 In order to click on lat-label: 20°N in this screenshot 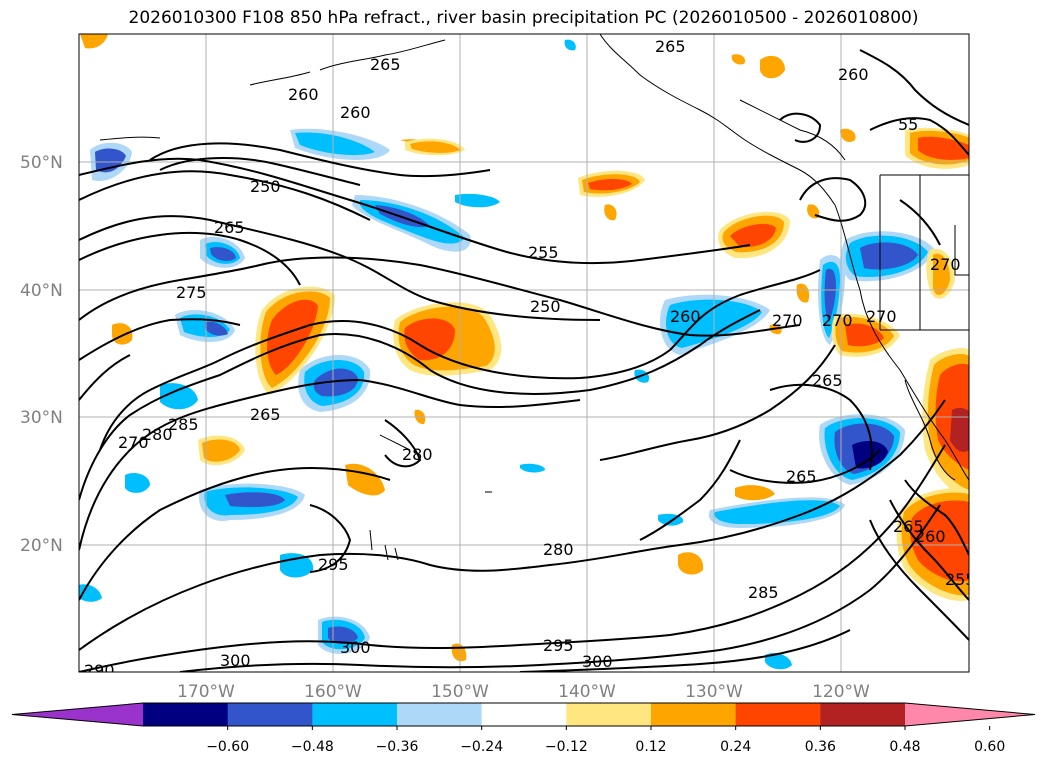, I will do `click(41, 546)`.